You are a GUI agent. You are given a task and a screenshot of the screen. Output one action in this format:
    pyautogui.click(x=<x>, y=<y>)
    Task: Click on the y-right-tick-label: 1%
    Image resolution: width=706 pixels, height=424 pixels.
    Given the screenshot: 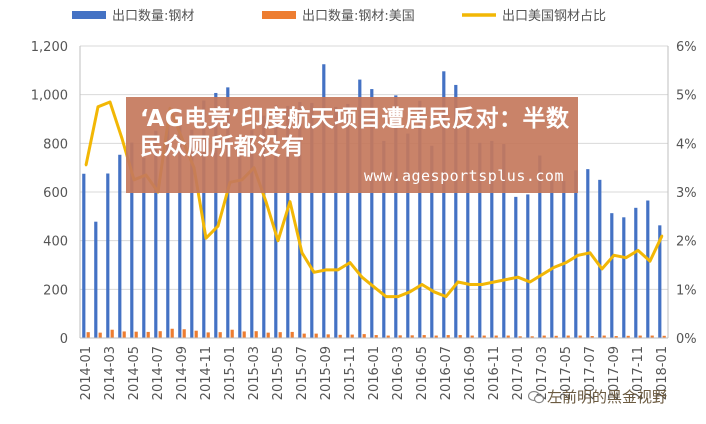 What is the action you would take?
    pyautogui.click(x=686, y=290)
    